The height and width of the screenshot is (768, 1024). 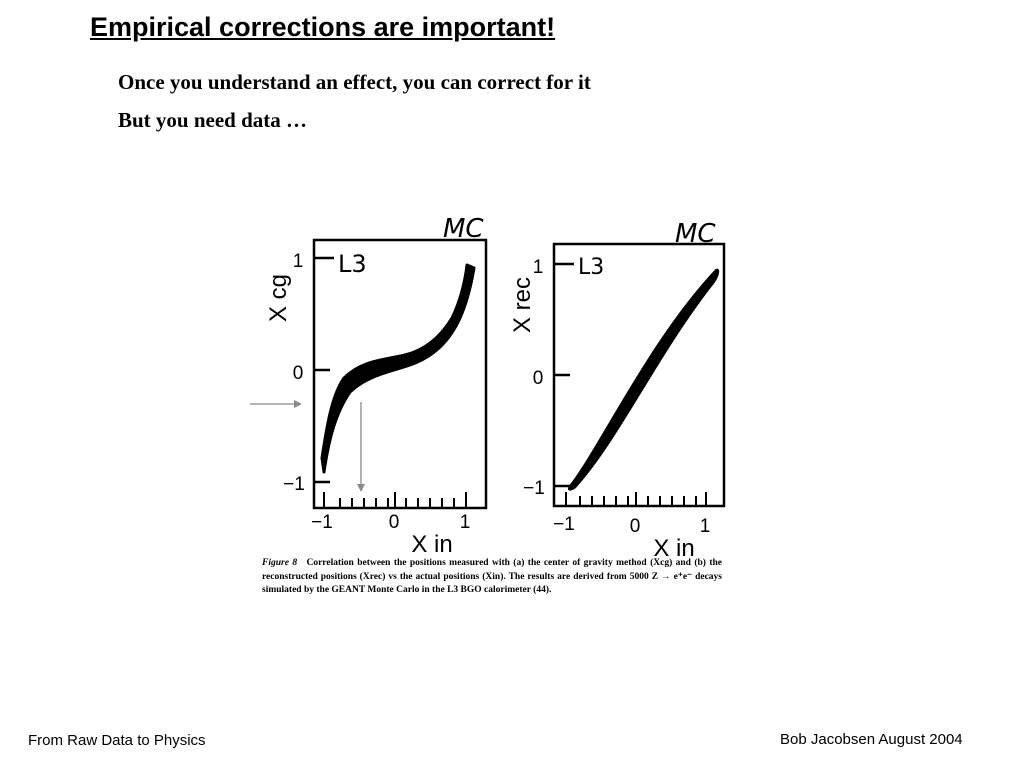 I want to click on right-xtick-label-0: 0, so click(x=635, y=526).